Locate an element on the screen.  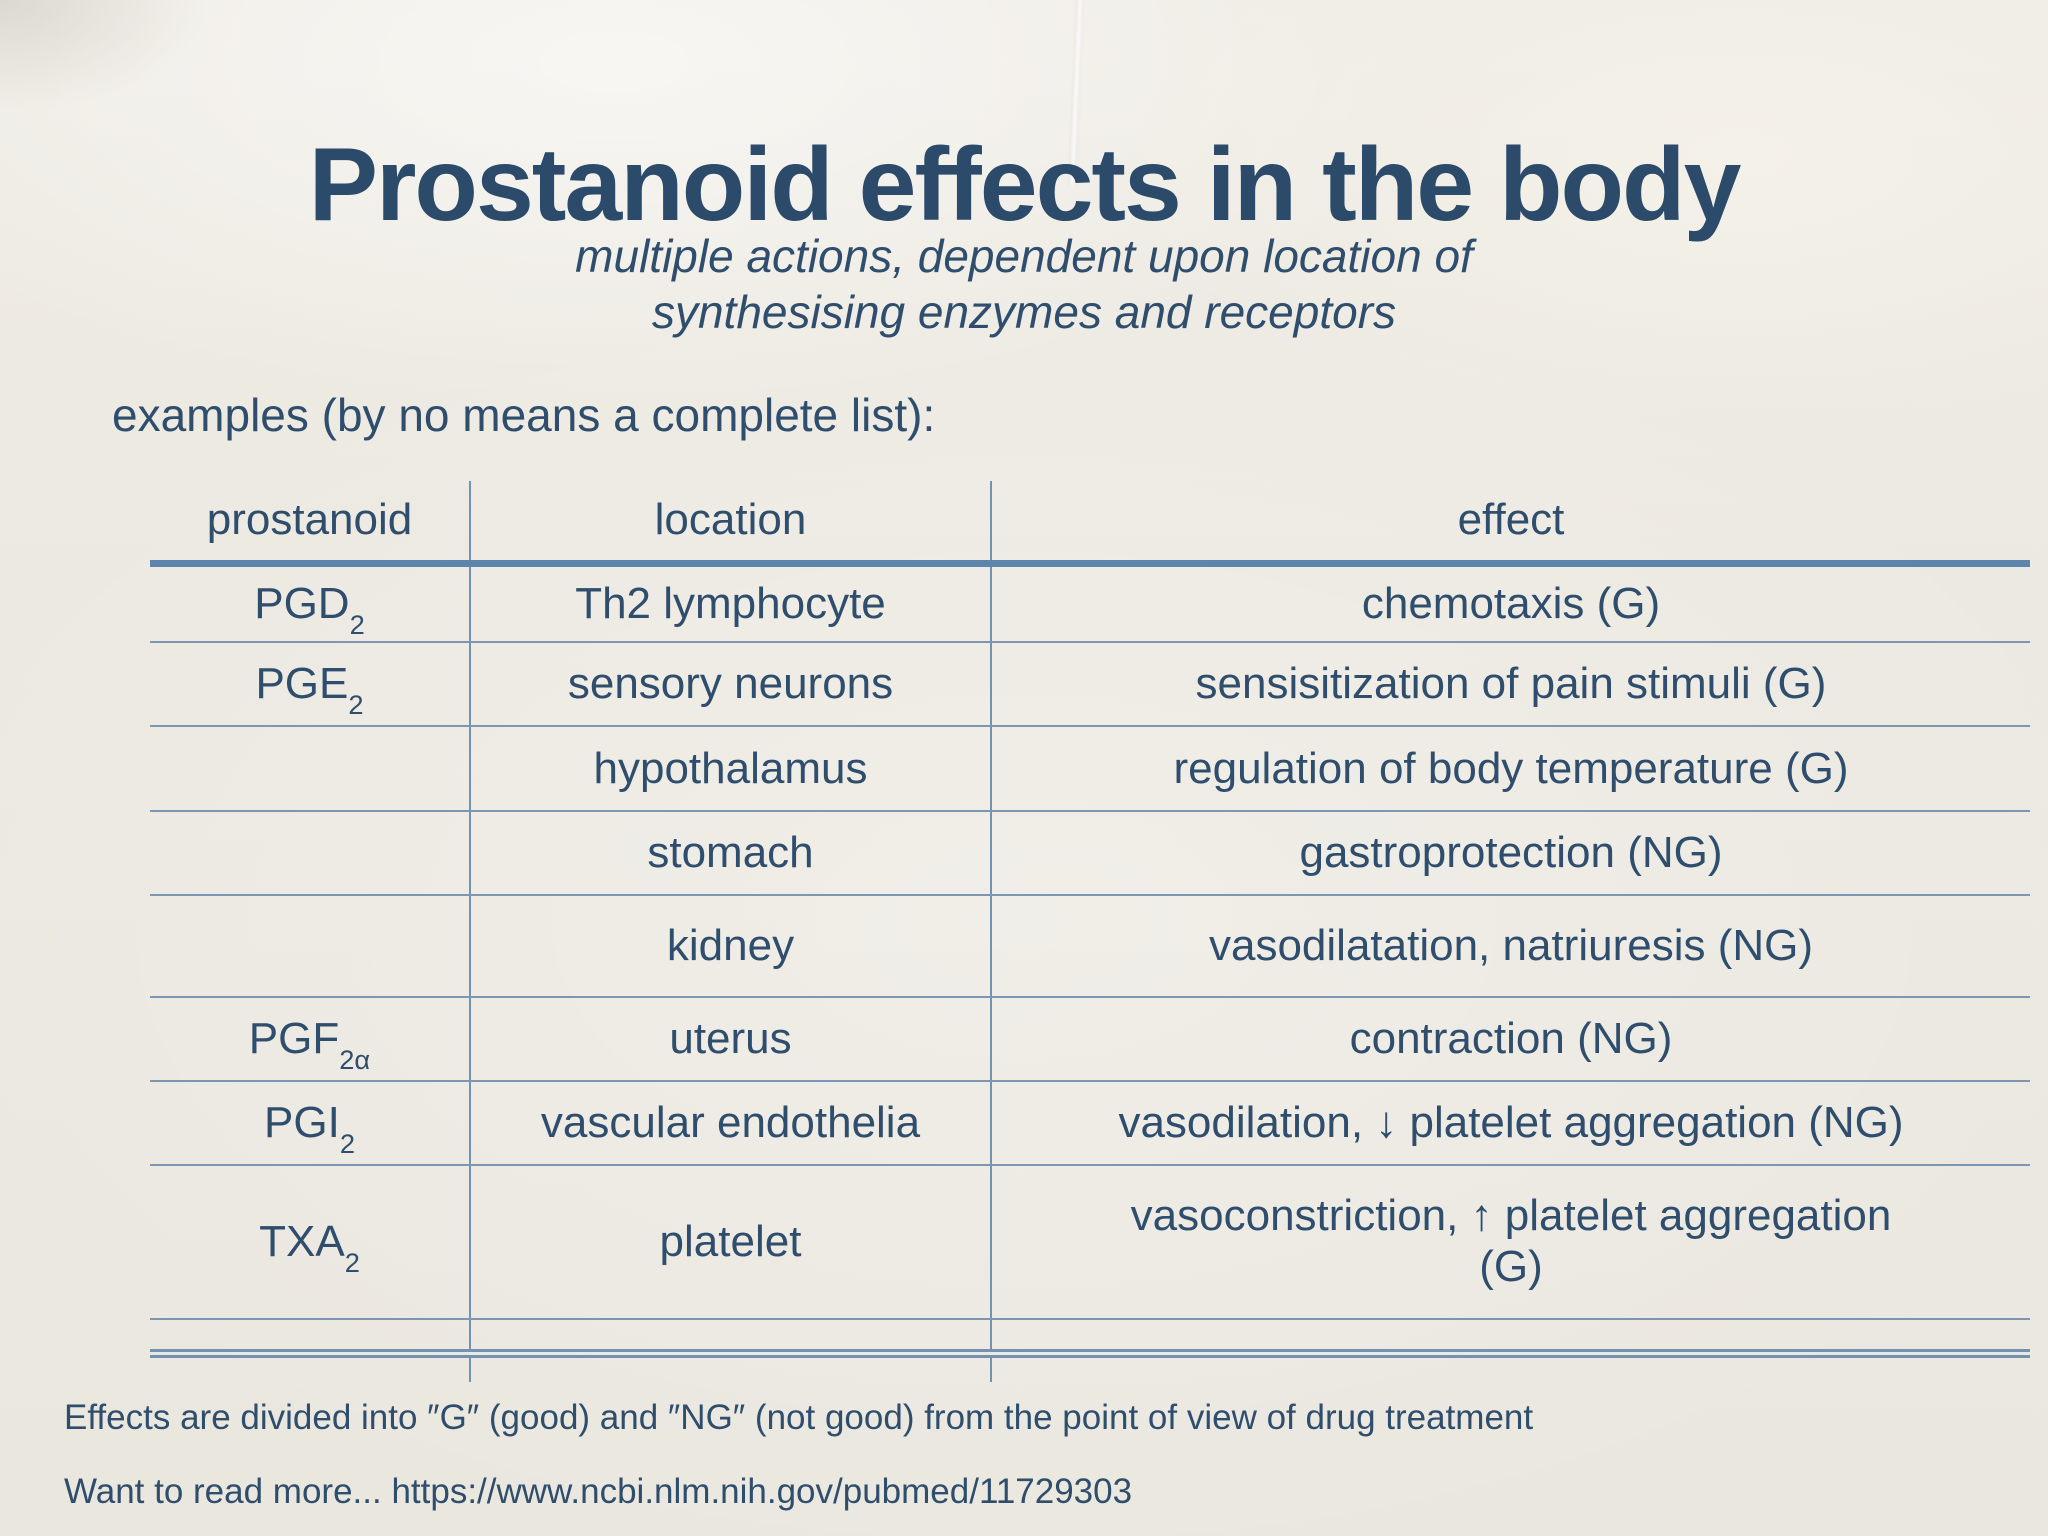
table-row: kidney vasodilatation, natriuresis (NG) is located at coordinates (1090, 946).